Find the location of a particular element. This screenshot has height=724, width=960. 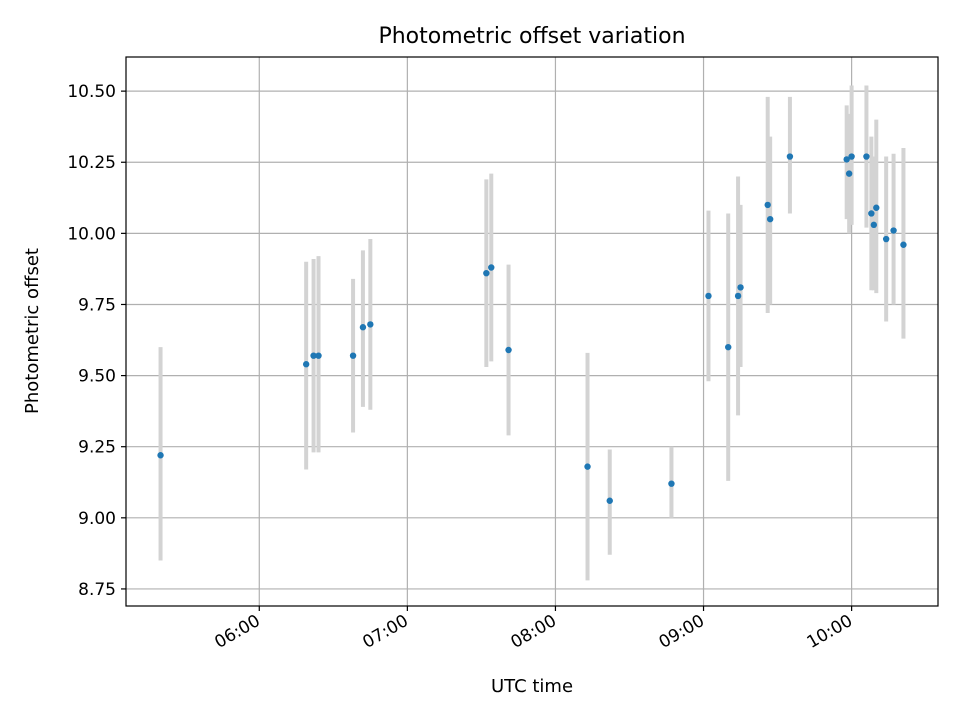

y-tick-label: 9.75 is located at coordinates (97, 305).